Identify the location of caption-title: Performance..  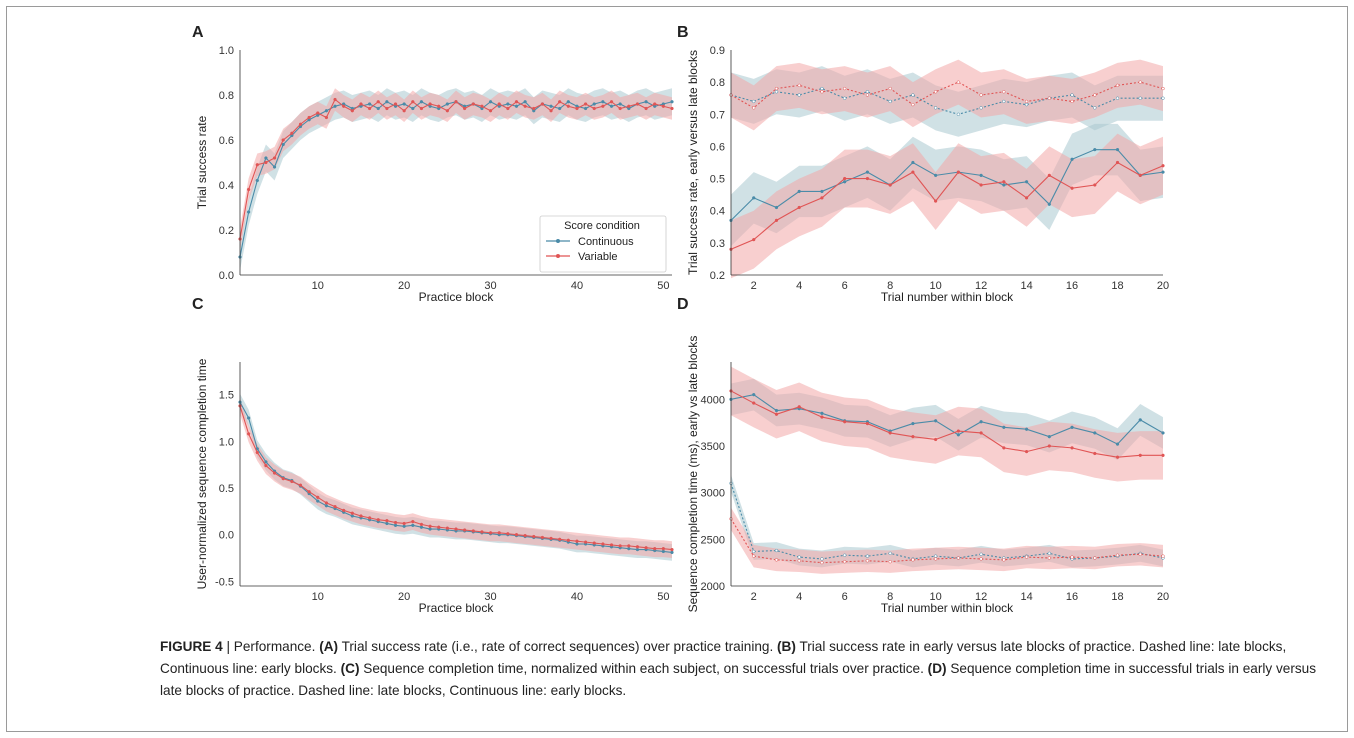
(274, 646).